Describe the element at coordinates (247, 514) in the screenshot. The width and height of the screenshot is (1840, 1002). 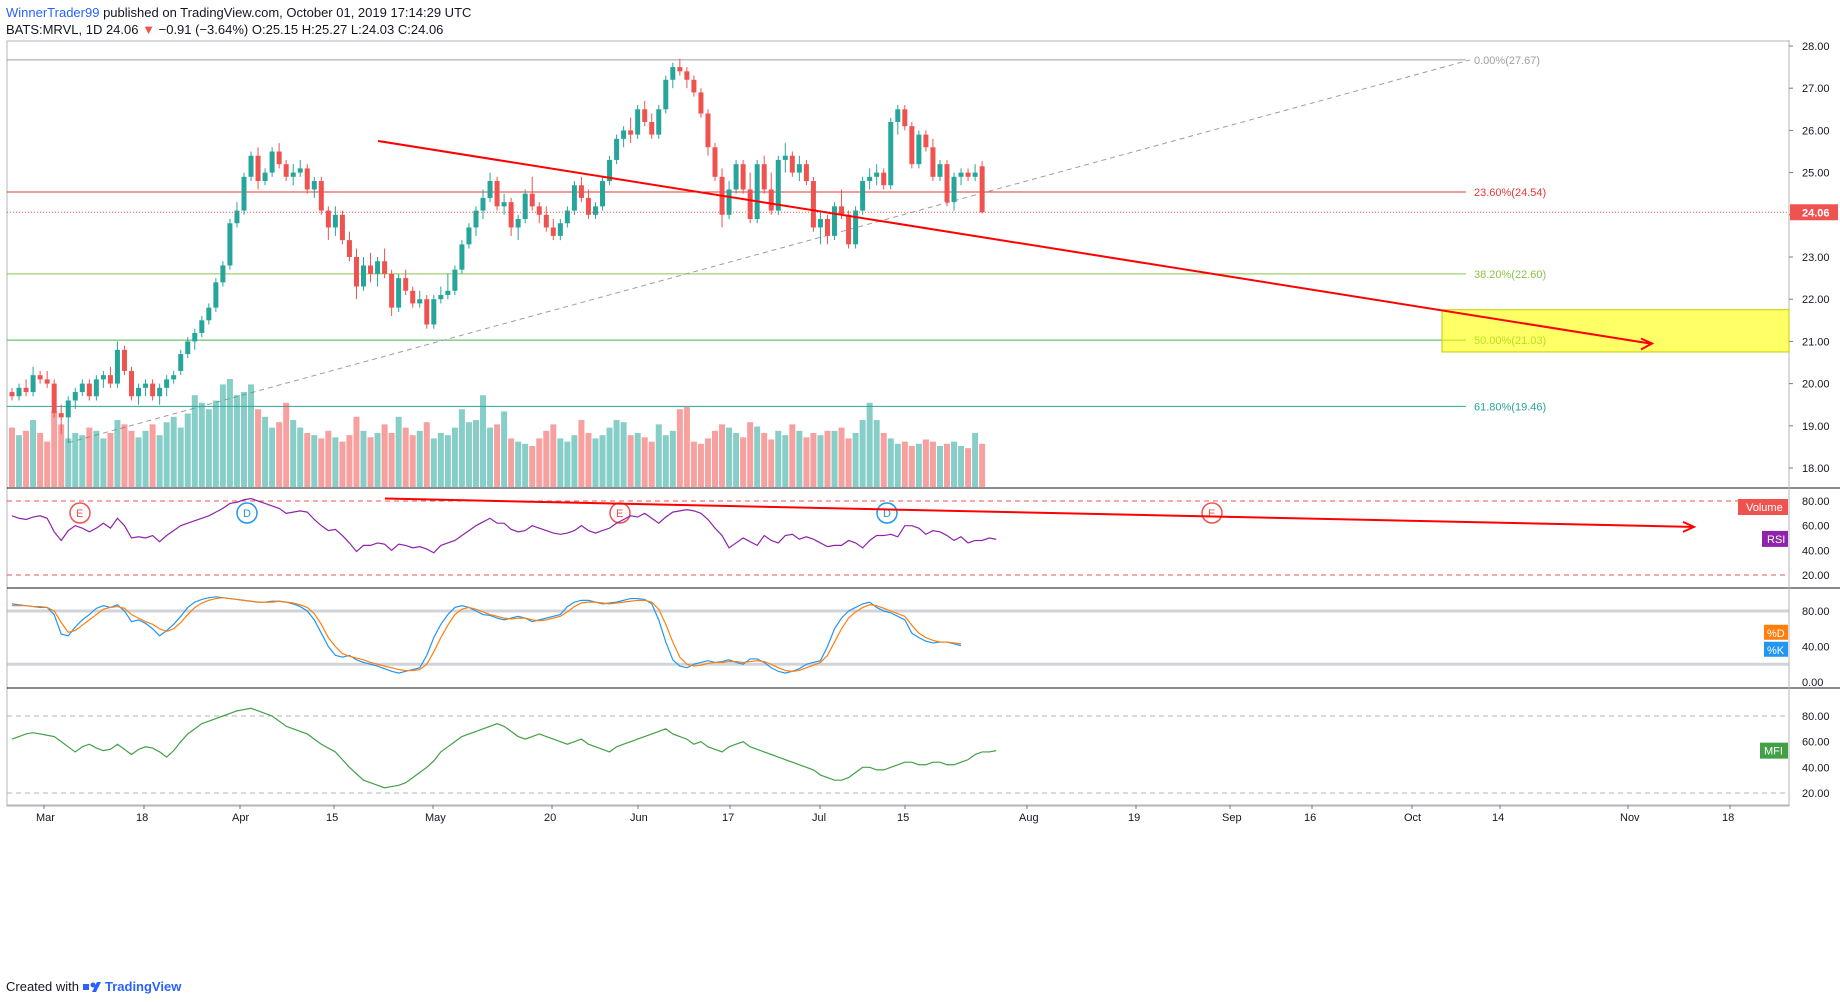
I see `event-marker-label: D` at that location.